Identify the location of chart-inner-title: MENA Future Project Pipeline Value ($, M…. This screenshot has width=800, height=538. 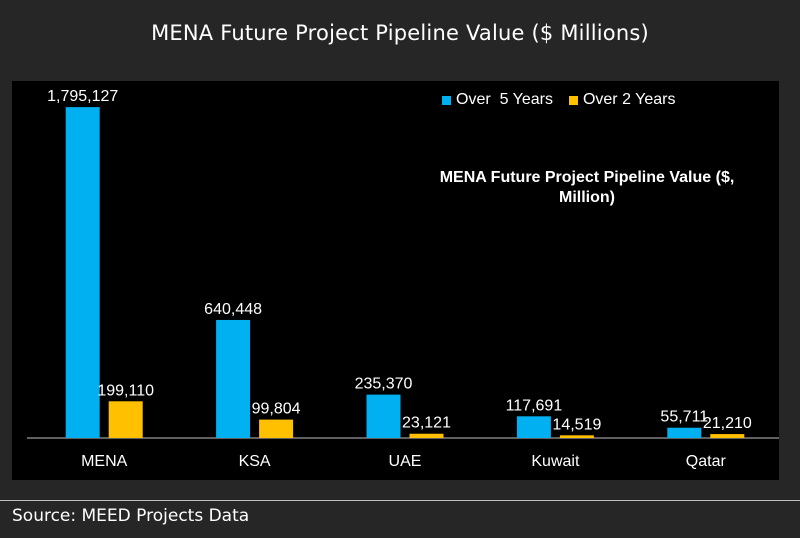
(587, 187).